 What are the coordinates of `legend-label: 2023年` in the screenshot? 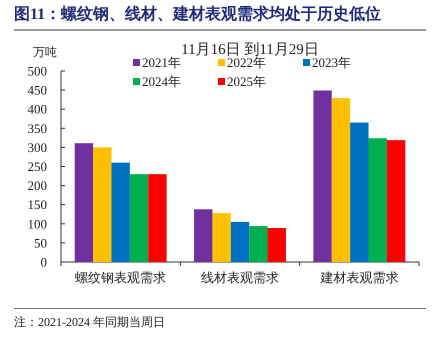 It's located at (331, 62).